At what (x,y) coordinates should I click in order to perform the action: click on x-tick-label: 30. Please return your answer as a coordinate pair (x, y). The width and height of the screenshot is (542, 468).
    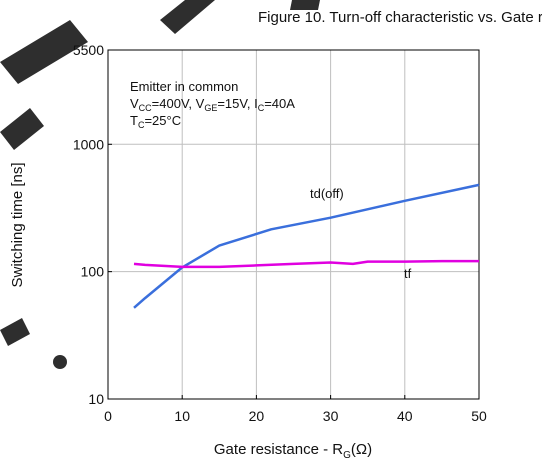
    Looking at the image, I should click on (331, 416).